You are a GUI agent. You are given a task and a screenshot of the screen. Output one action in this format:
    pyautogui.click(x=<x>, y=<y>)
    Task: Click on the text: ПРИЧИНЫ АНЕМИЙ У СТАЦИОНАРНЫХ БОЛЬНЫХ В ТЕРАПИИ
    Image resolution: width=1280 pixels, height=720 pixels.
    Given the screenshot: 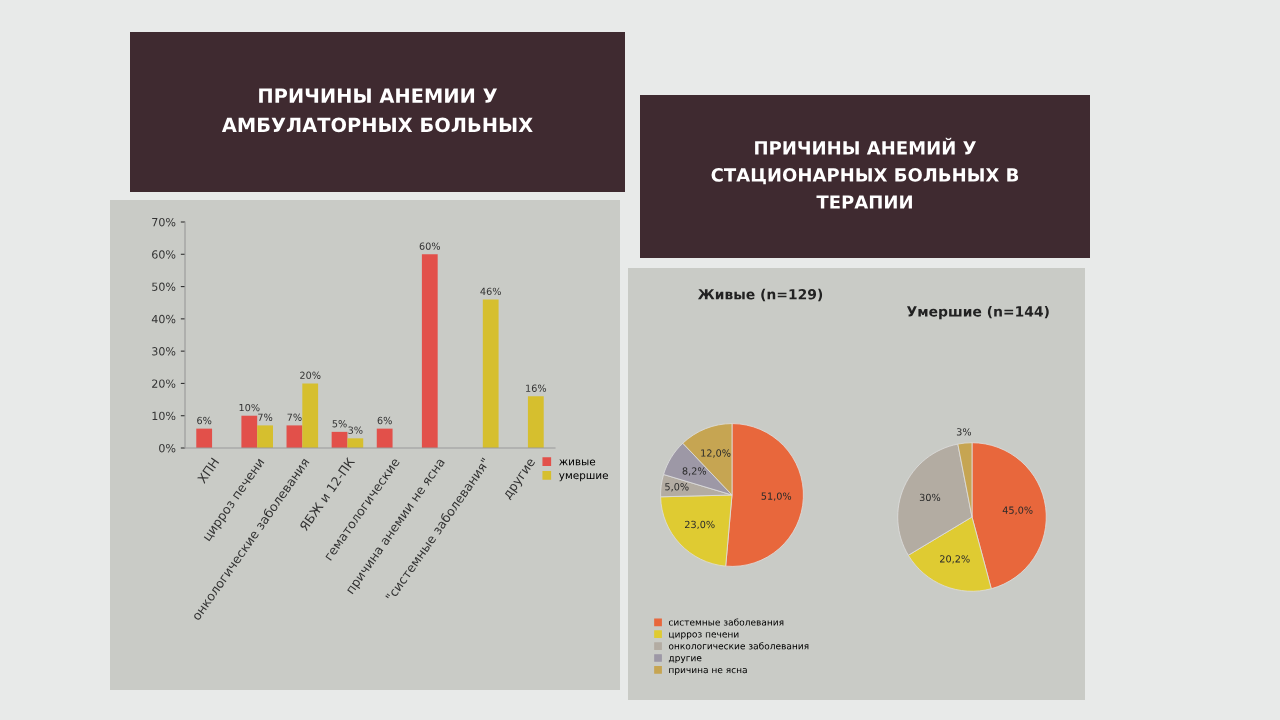 What is the action you would take?
    pyautogui.click(x=865, y=173)
    